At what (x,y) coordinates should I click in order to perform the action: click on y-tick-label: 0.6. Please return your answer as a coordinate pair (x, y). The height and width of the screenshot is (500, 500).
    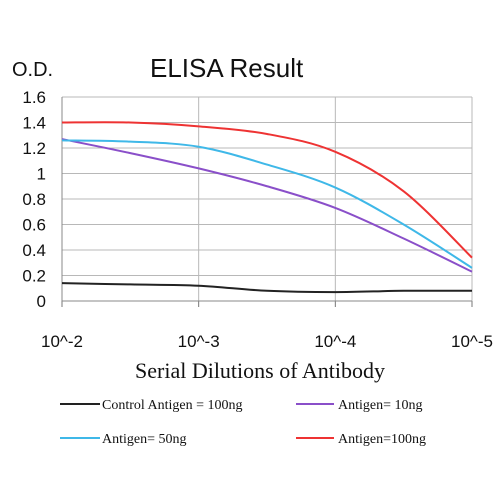
    Looking at the image, I should click on (34, 225).